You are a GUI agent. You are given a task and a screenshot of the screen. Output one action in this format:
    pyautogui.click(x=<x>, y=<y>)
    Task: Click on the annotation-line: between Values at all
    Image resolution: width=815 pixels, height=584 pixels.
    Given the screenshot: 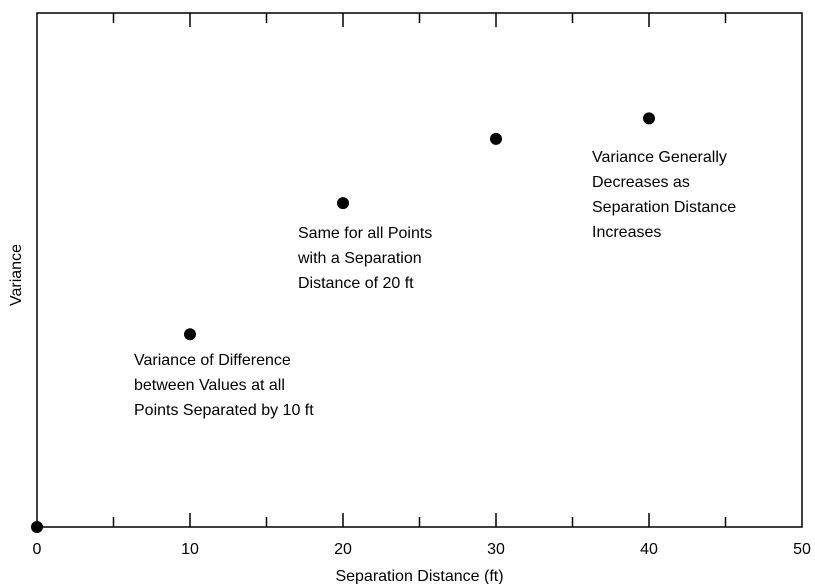 What is the action you would take?
    pyautogui.click(x=209, y=385)
    